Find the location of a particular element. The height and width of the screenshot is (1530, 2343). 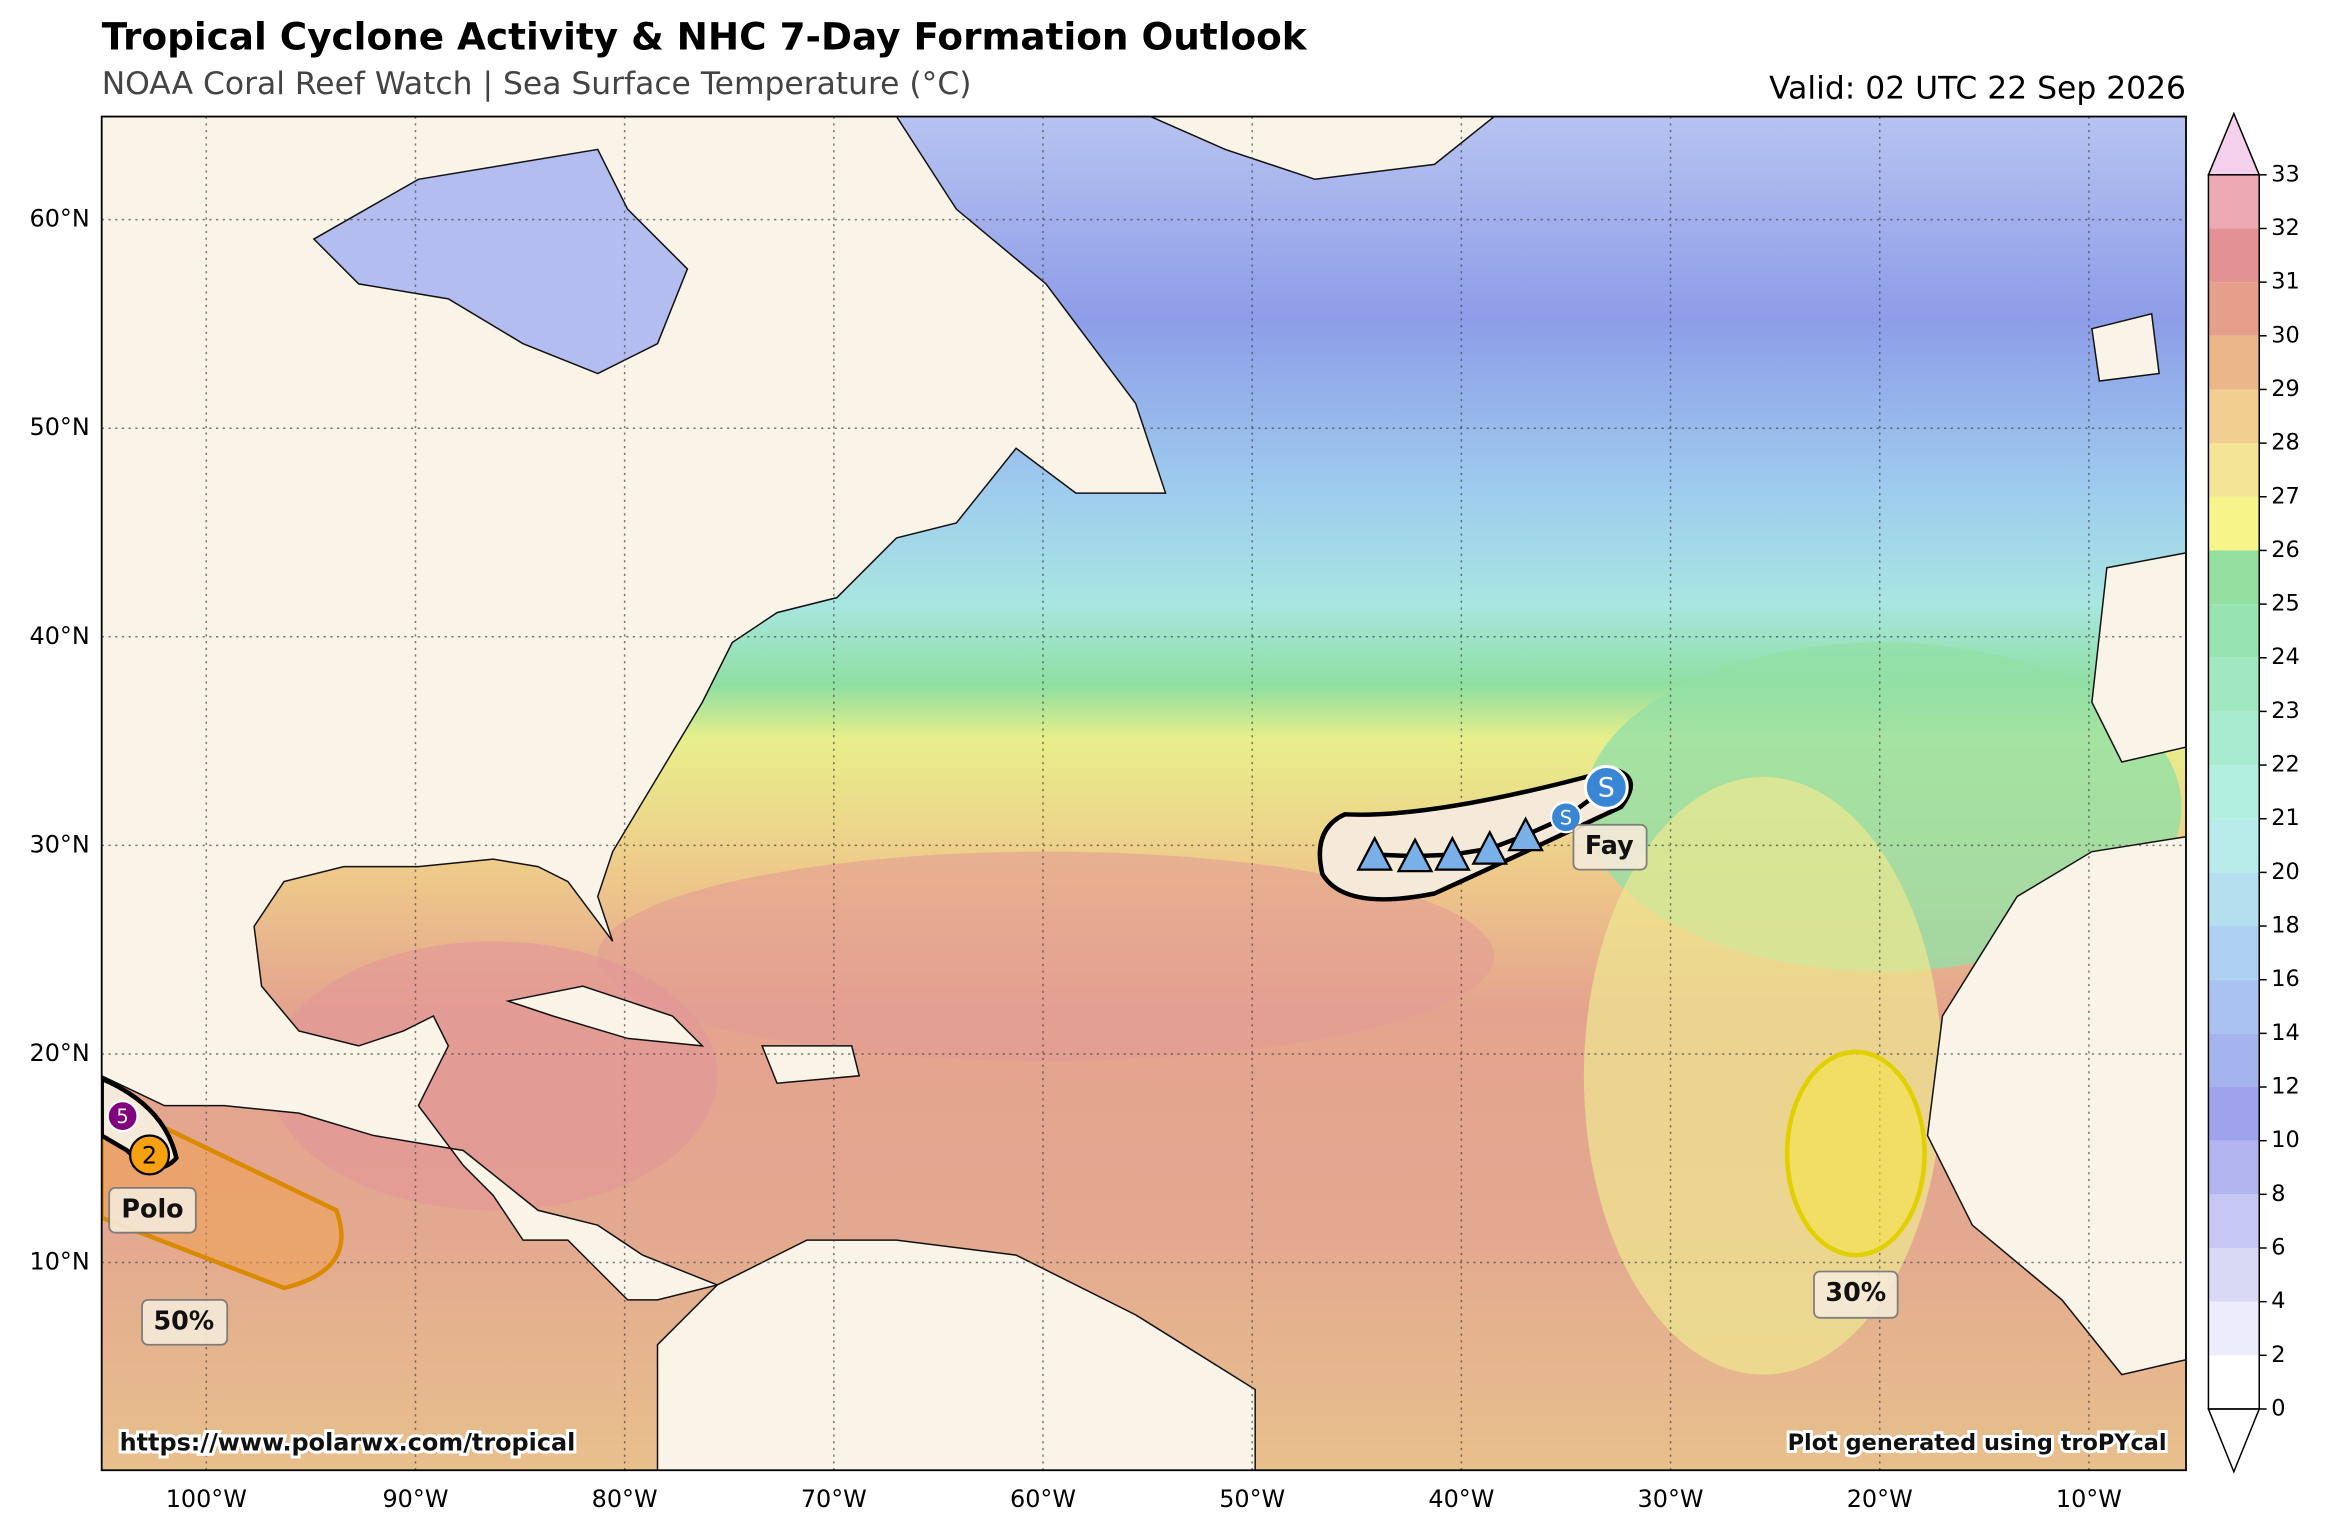

lon-label: 50°W is located at coordinates (1252, 1499).